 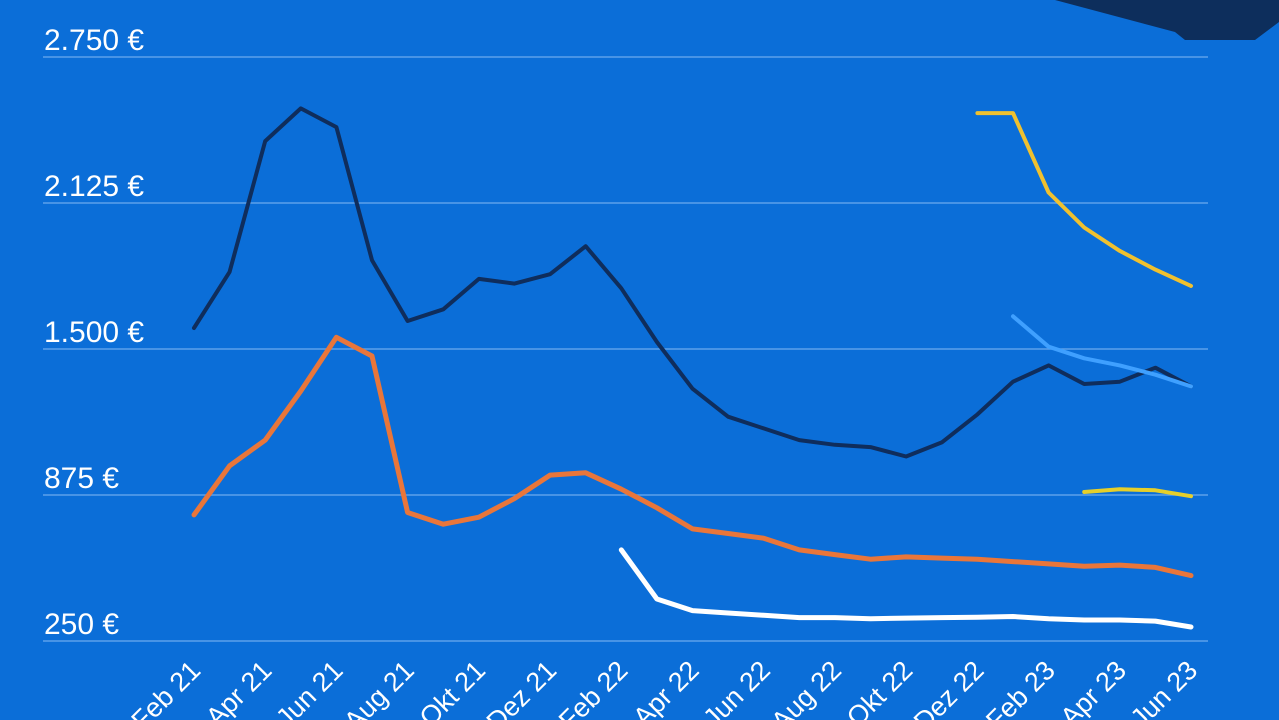 What do you see at coordinates (665, 687) in the screenshot?
I see `x-tick-label: Apr 22` at bounding box center [665, 687].